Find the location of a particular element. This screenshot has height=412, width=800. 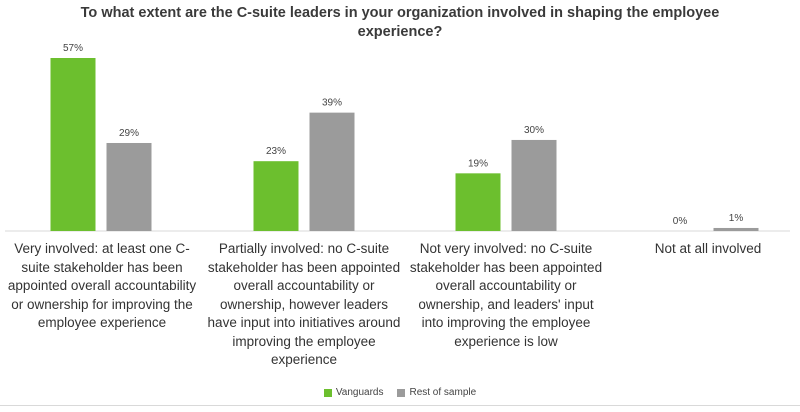

data-label-vanguards-0: 57% is located at coordinates (73, 48).